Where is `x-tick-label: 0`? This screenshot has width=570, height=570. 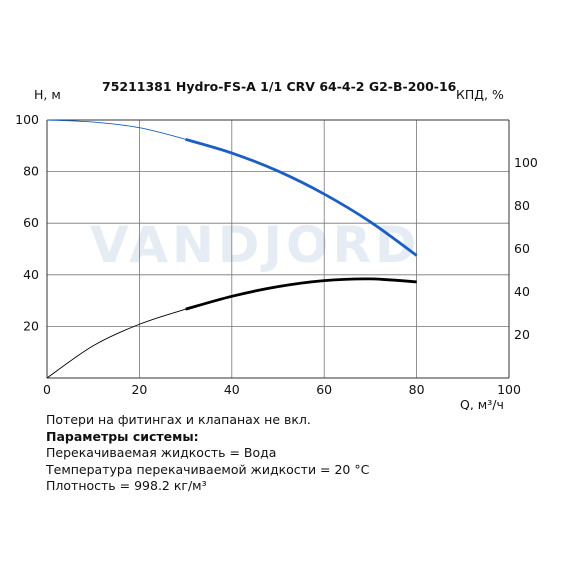 x-tick-label: 0 is located at coordinates (47, 389).